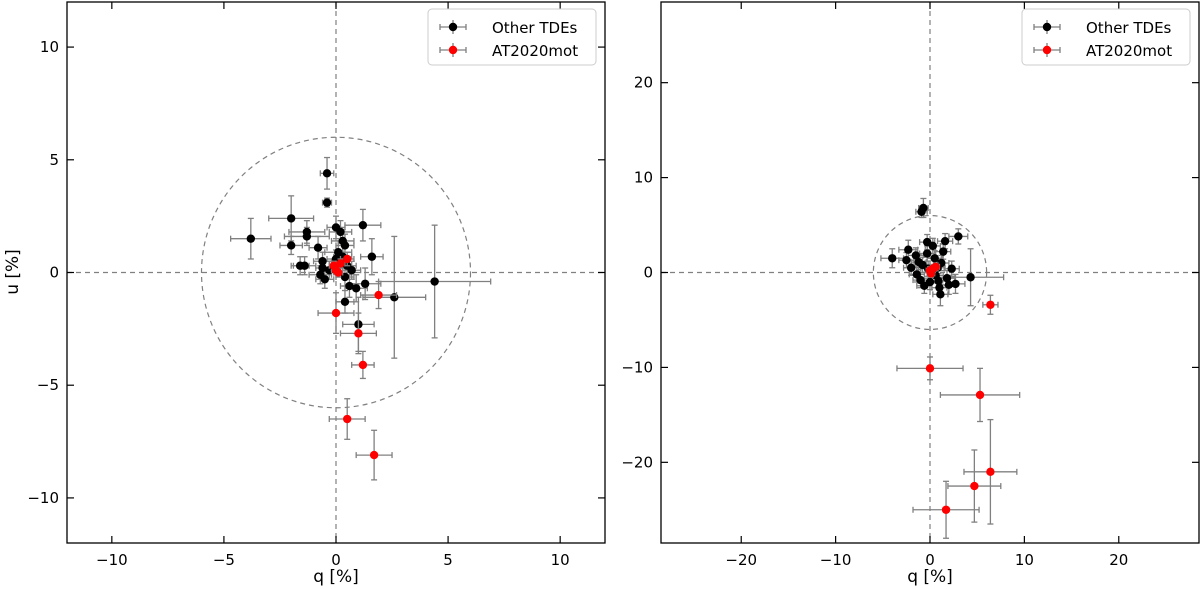 This screenshot has height=589, width=1200. What do you see at coordinates (448, 560) in the screenshot?
I see `x-tick-label: 5` at bounding box center [448, 560].